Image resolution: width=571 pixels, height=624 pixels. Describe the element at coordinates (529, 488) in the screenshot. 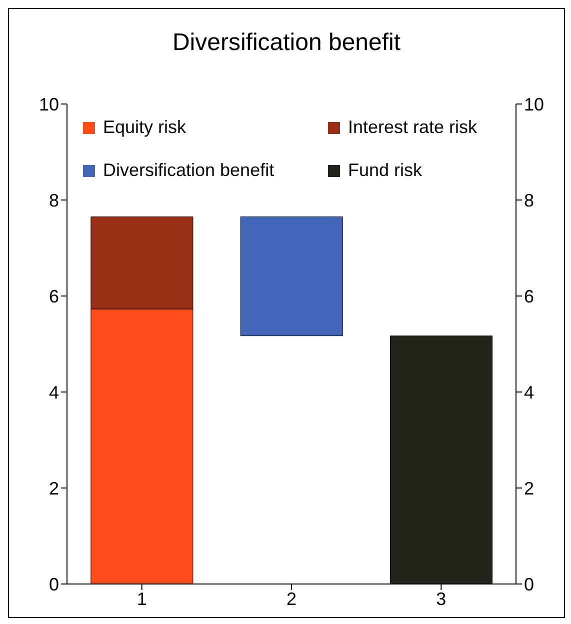

I see `y2-tick-label: 2` at that location.